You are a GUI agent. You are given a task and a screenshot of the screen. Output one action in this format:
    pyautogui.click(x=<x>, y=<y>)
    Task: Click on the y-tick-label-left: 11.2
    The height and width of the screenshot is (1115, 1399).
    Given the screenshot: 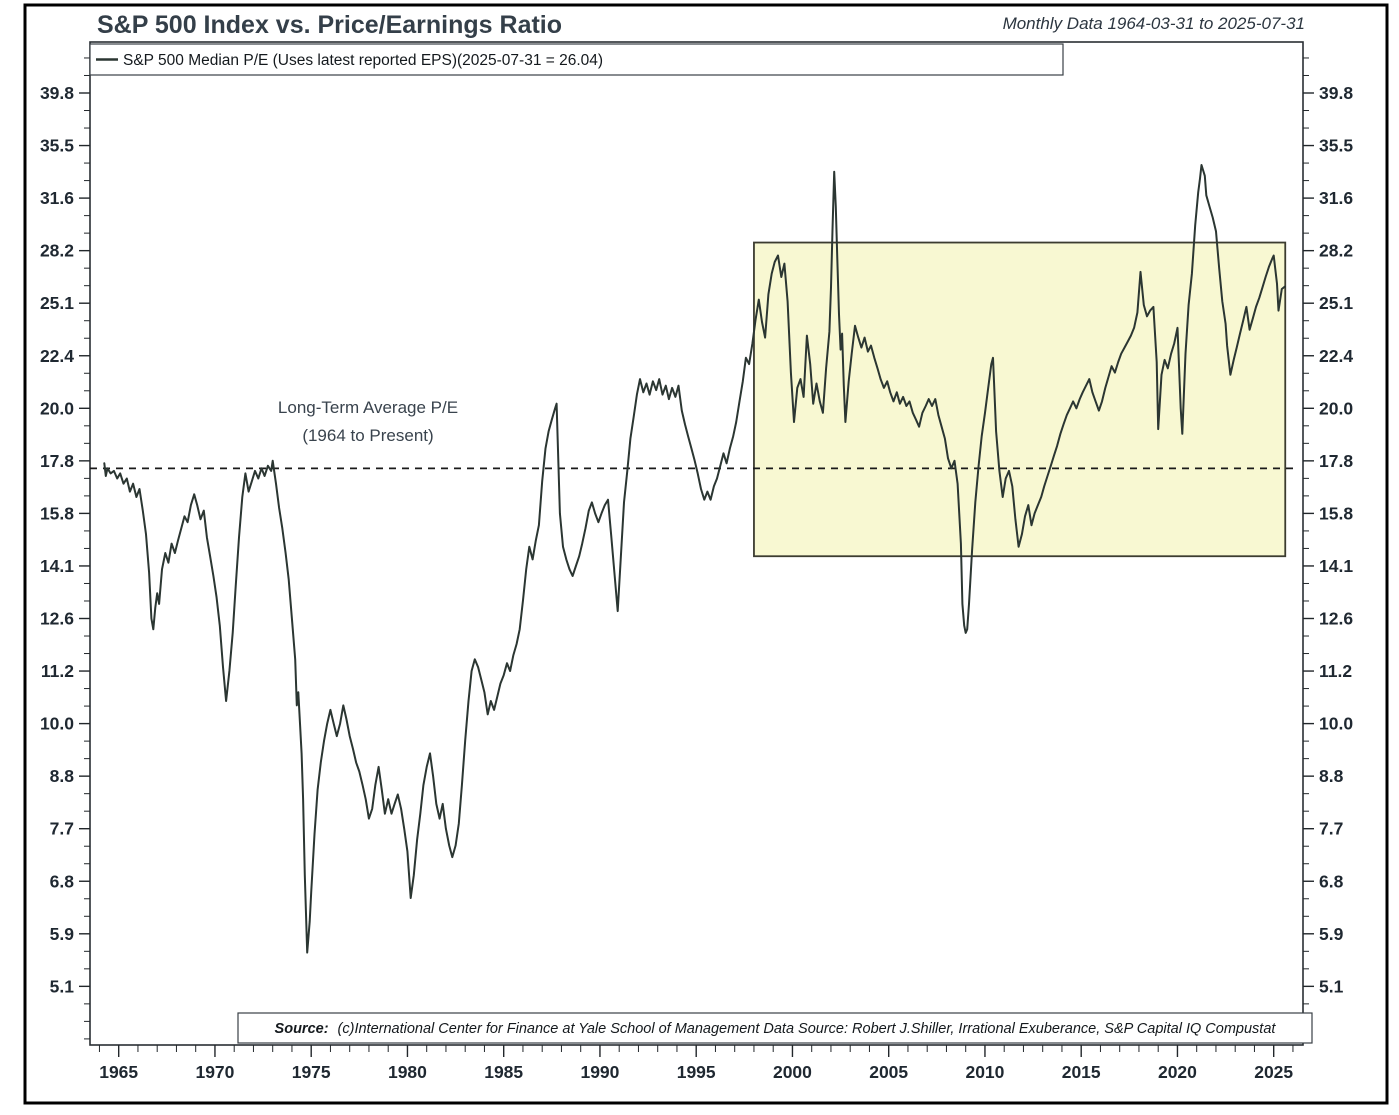 What is the action you would take?
    pyautogui.click(x=57, y=671)
    